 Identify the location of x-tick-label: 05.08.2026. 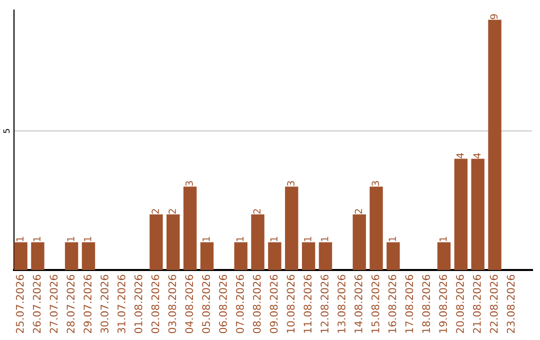
(206, 304).